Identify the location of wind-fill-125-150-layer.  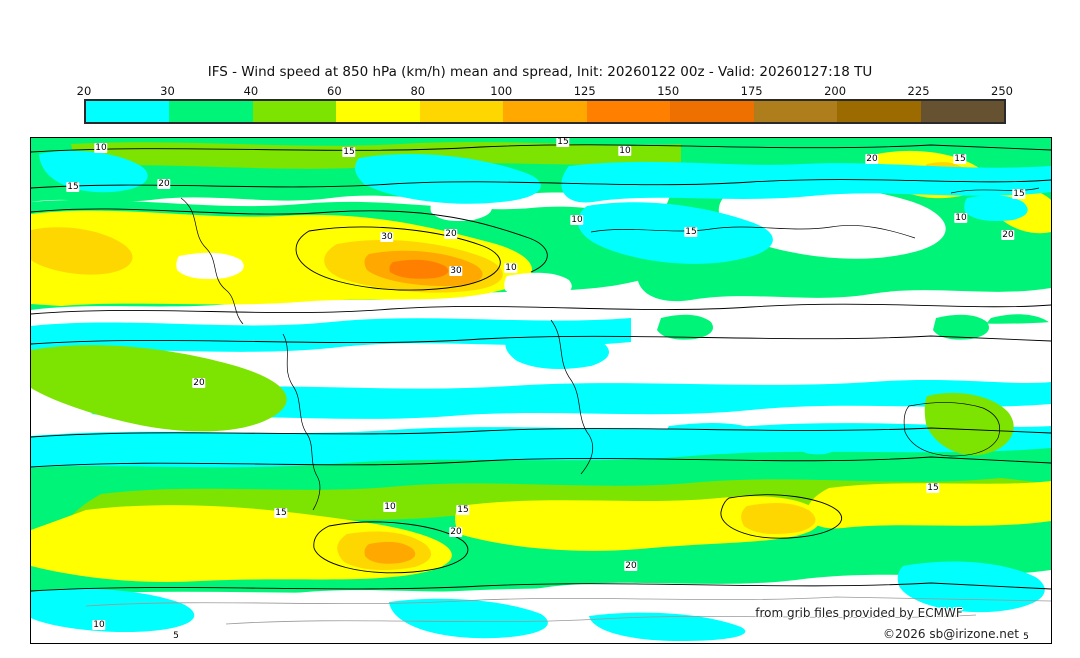
(419, 269).